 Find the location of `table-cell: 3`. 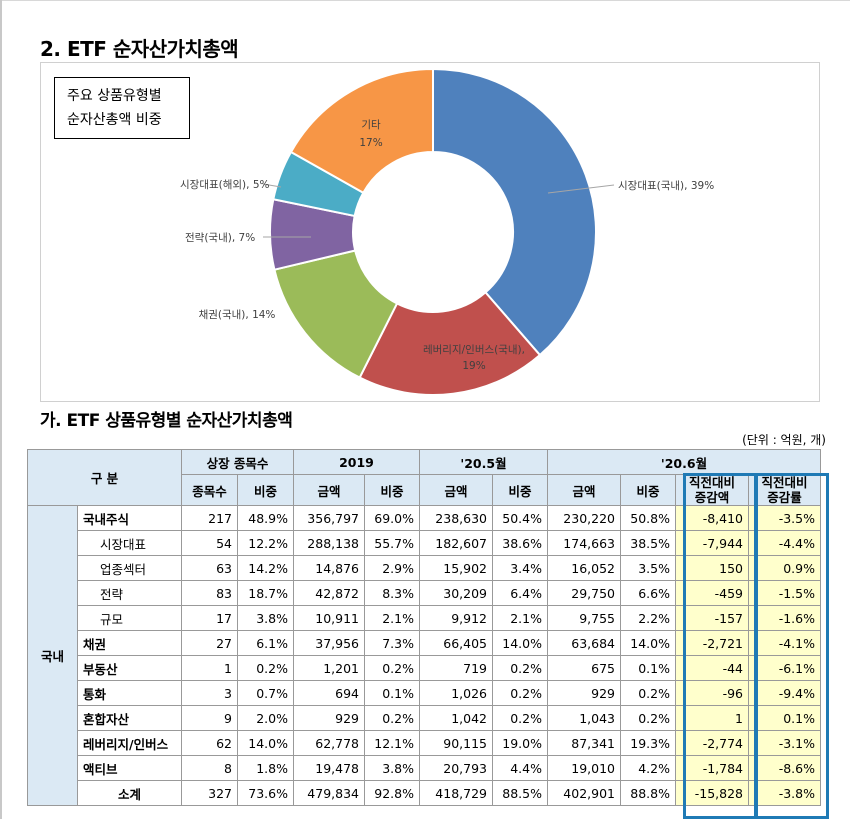

table-cell: 3 is located at coordinates (209, 693).